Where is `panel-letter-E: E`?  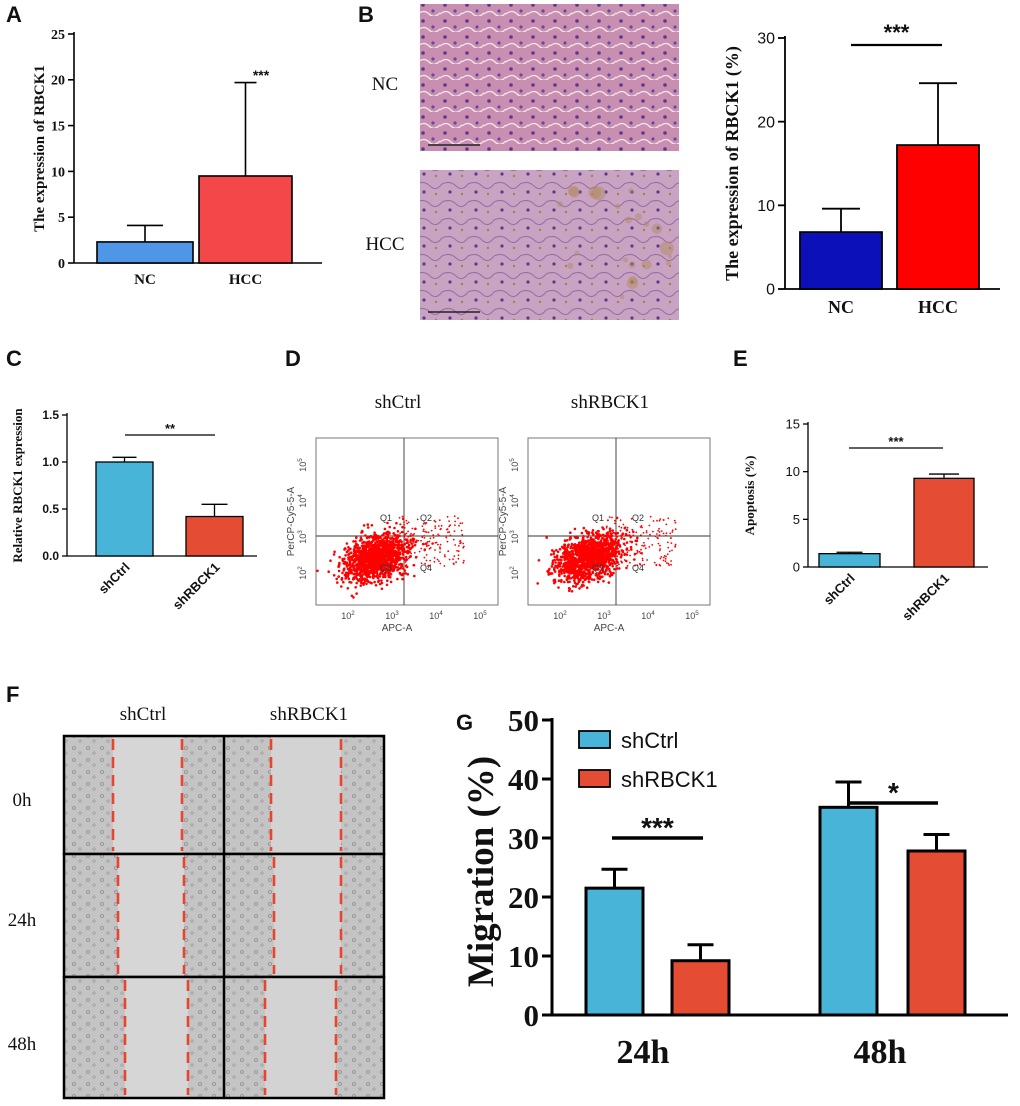
panel-letter-E: E is located at coordinates (740, 358).